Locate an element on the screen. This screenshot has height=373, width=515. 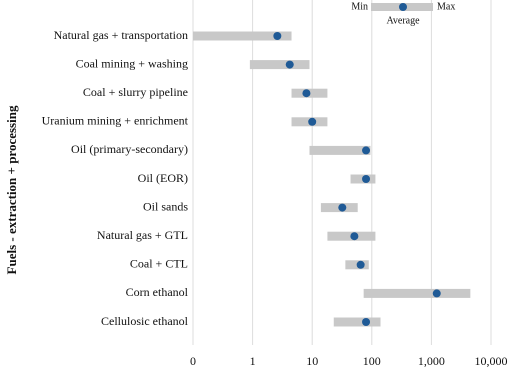
category-label: Oil (EOR) is located at coordinates (163, 178).